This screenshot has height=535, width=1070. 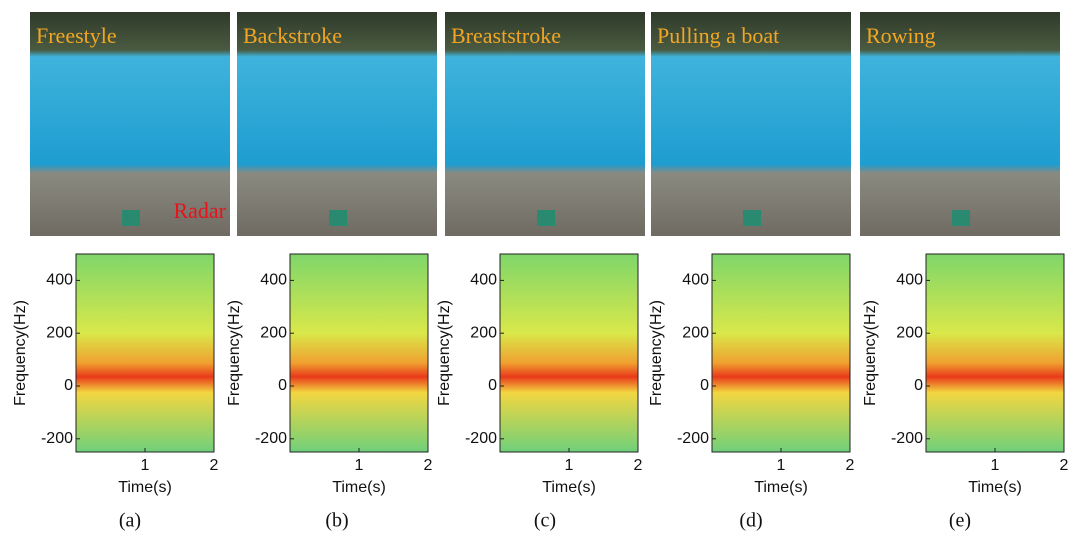 I want to click on caption: (e), so click(x=960, y=521).